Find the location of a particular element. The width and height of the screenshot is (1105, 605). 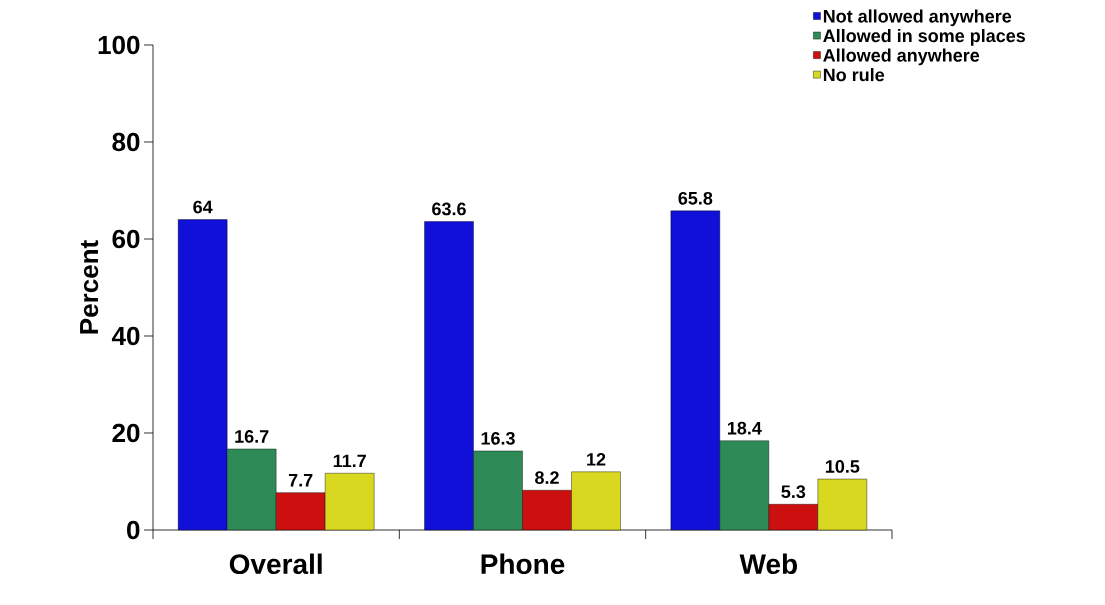

y-tick-label: 80 is located at coordinates (126, 142).